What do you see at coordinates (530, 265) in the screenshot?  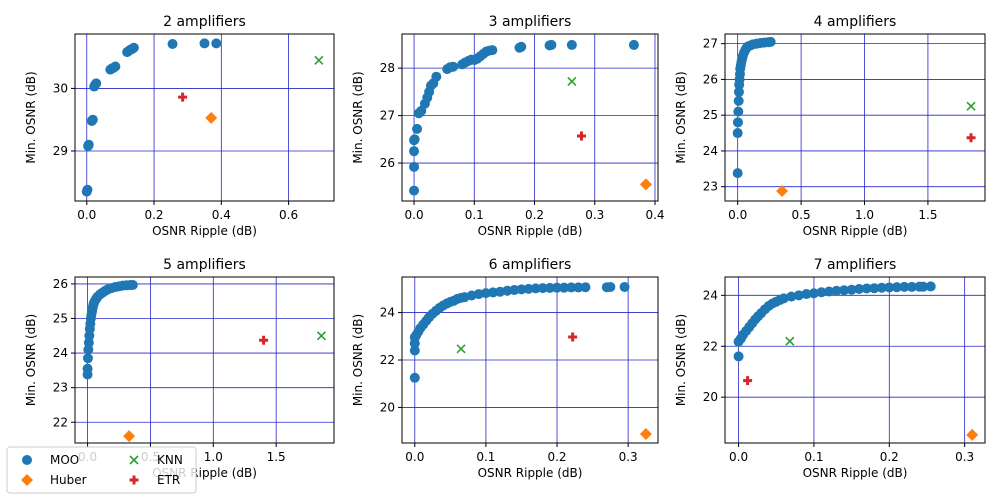 I see `chart-title: 6 amplifiers` at bounding box center [530, 265].